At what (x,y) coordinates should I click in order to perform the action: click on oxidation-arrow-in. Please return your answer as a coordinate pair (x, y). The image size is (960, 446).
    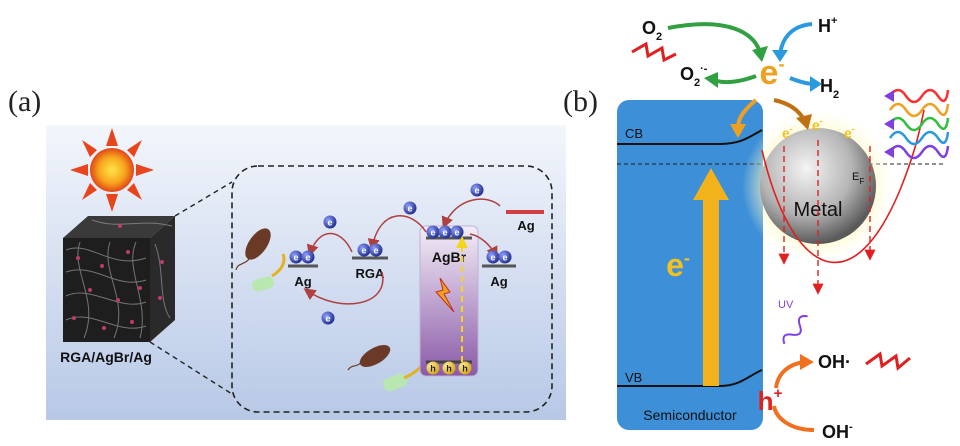
    Looking at the image, I should click on (793, 418).